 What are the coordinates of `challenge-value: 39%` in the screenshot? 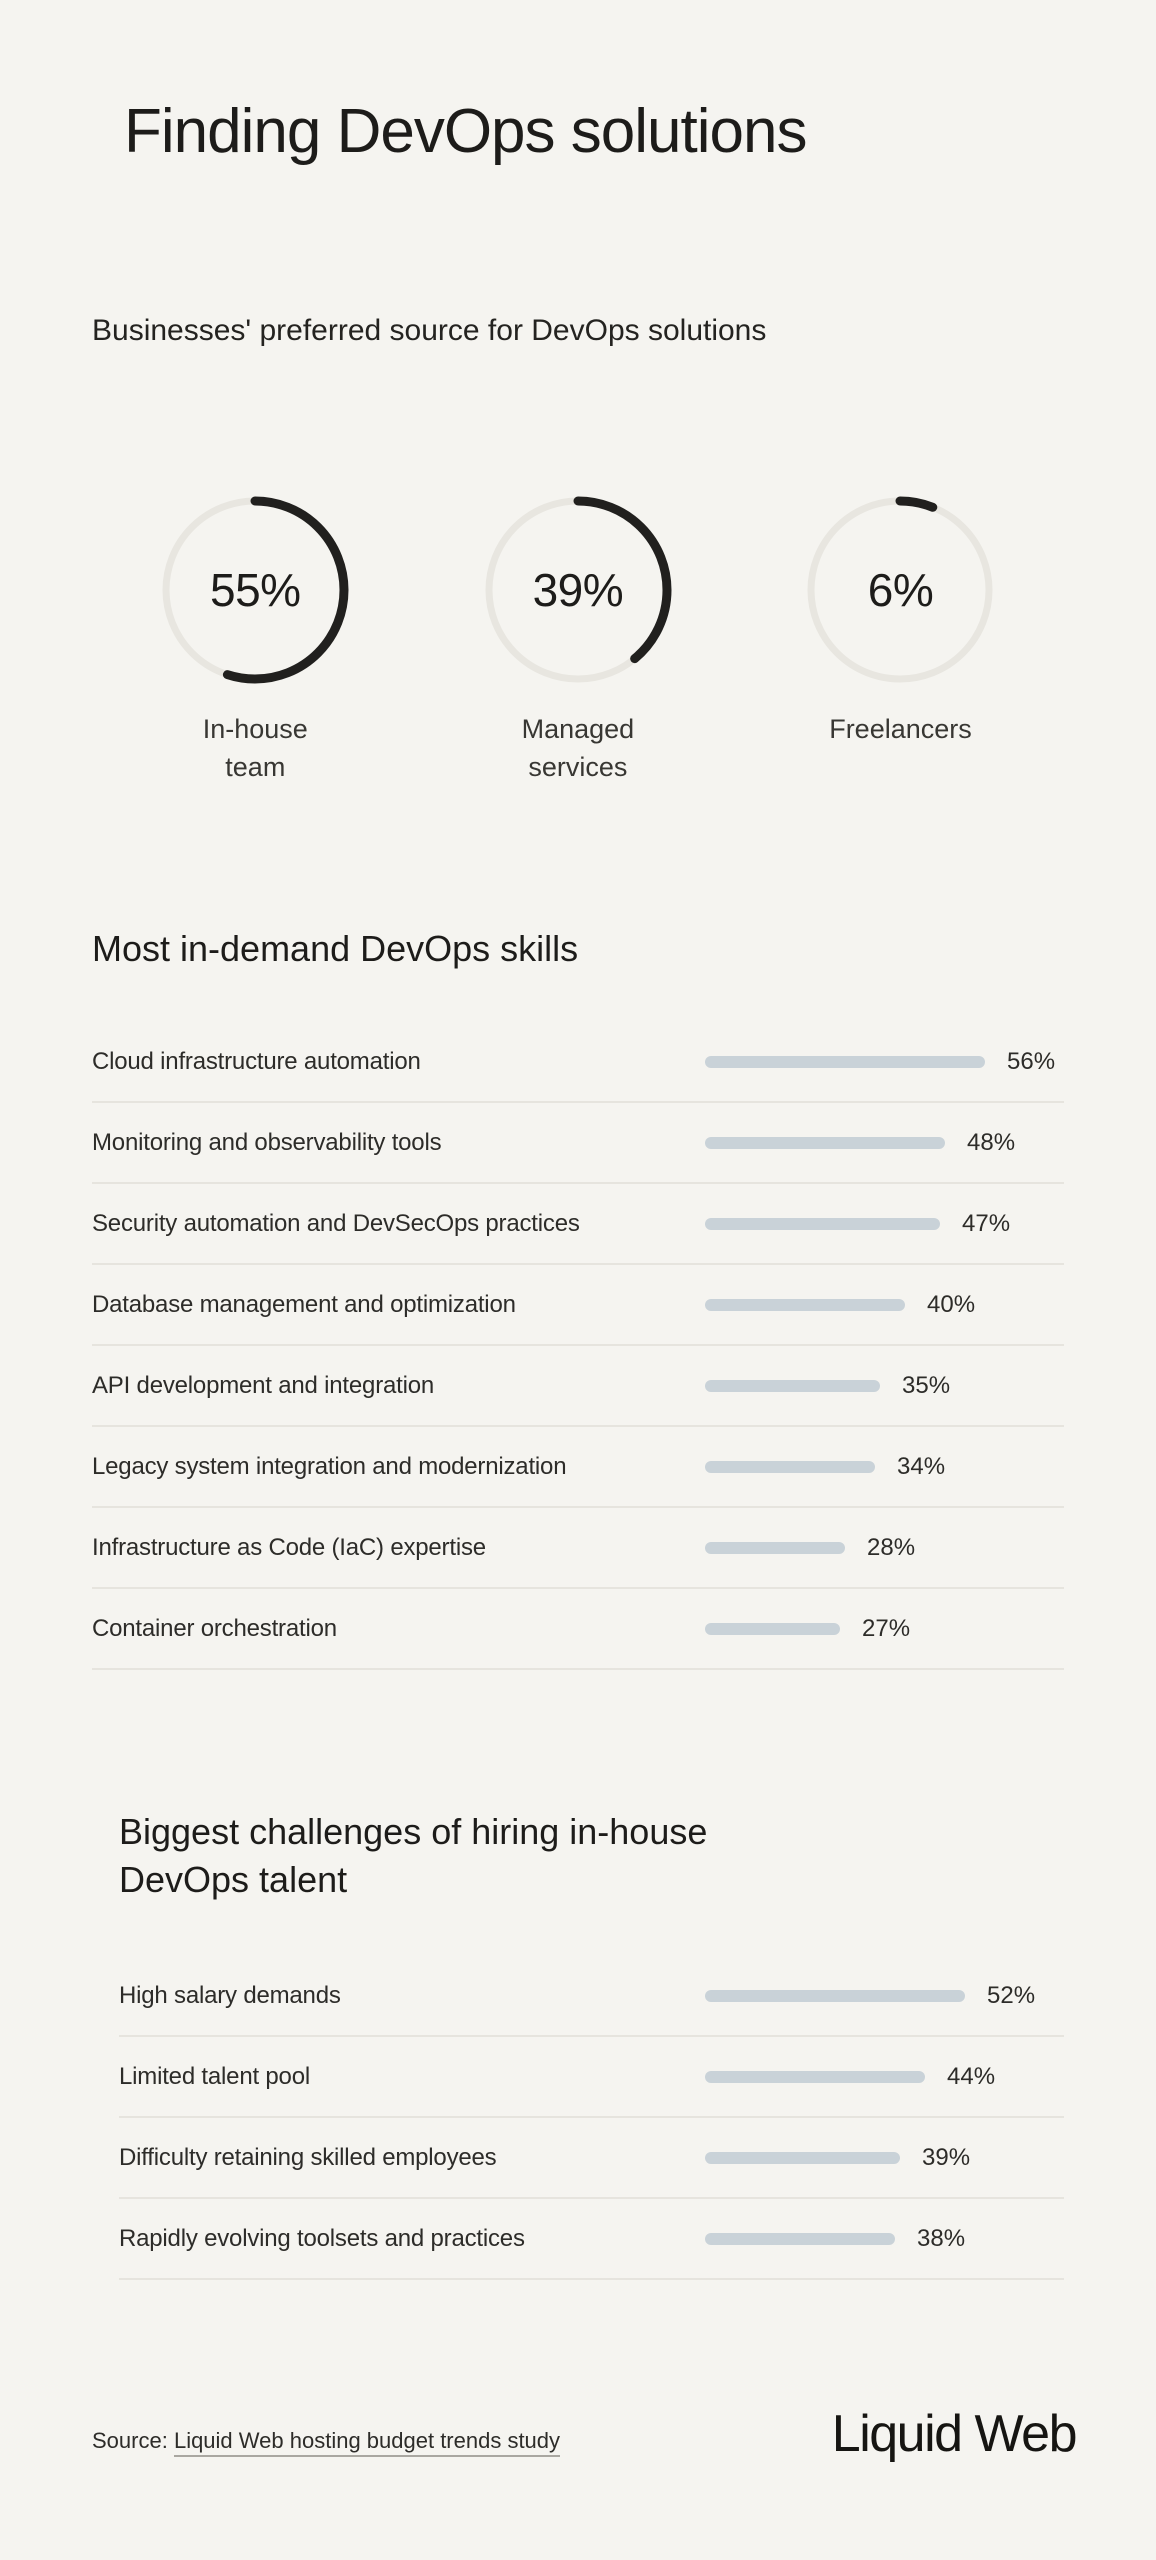 It's located at (946, 2157).